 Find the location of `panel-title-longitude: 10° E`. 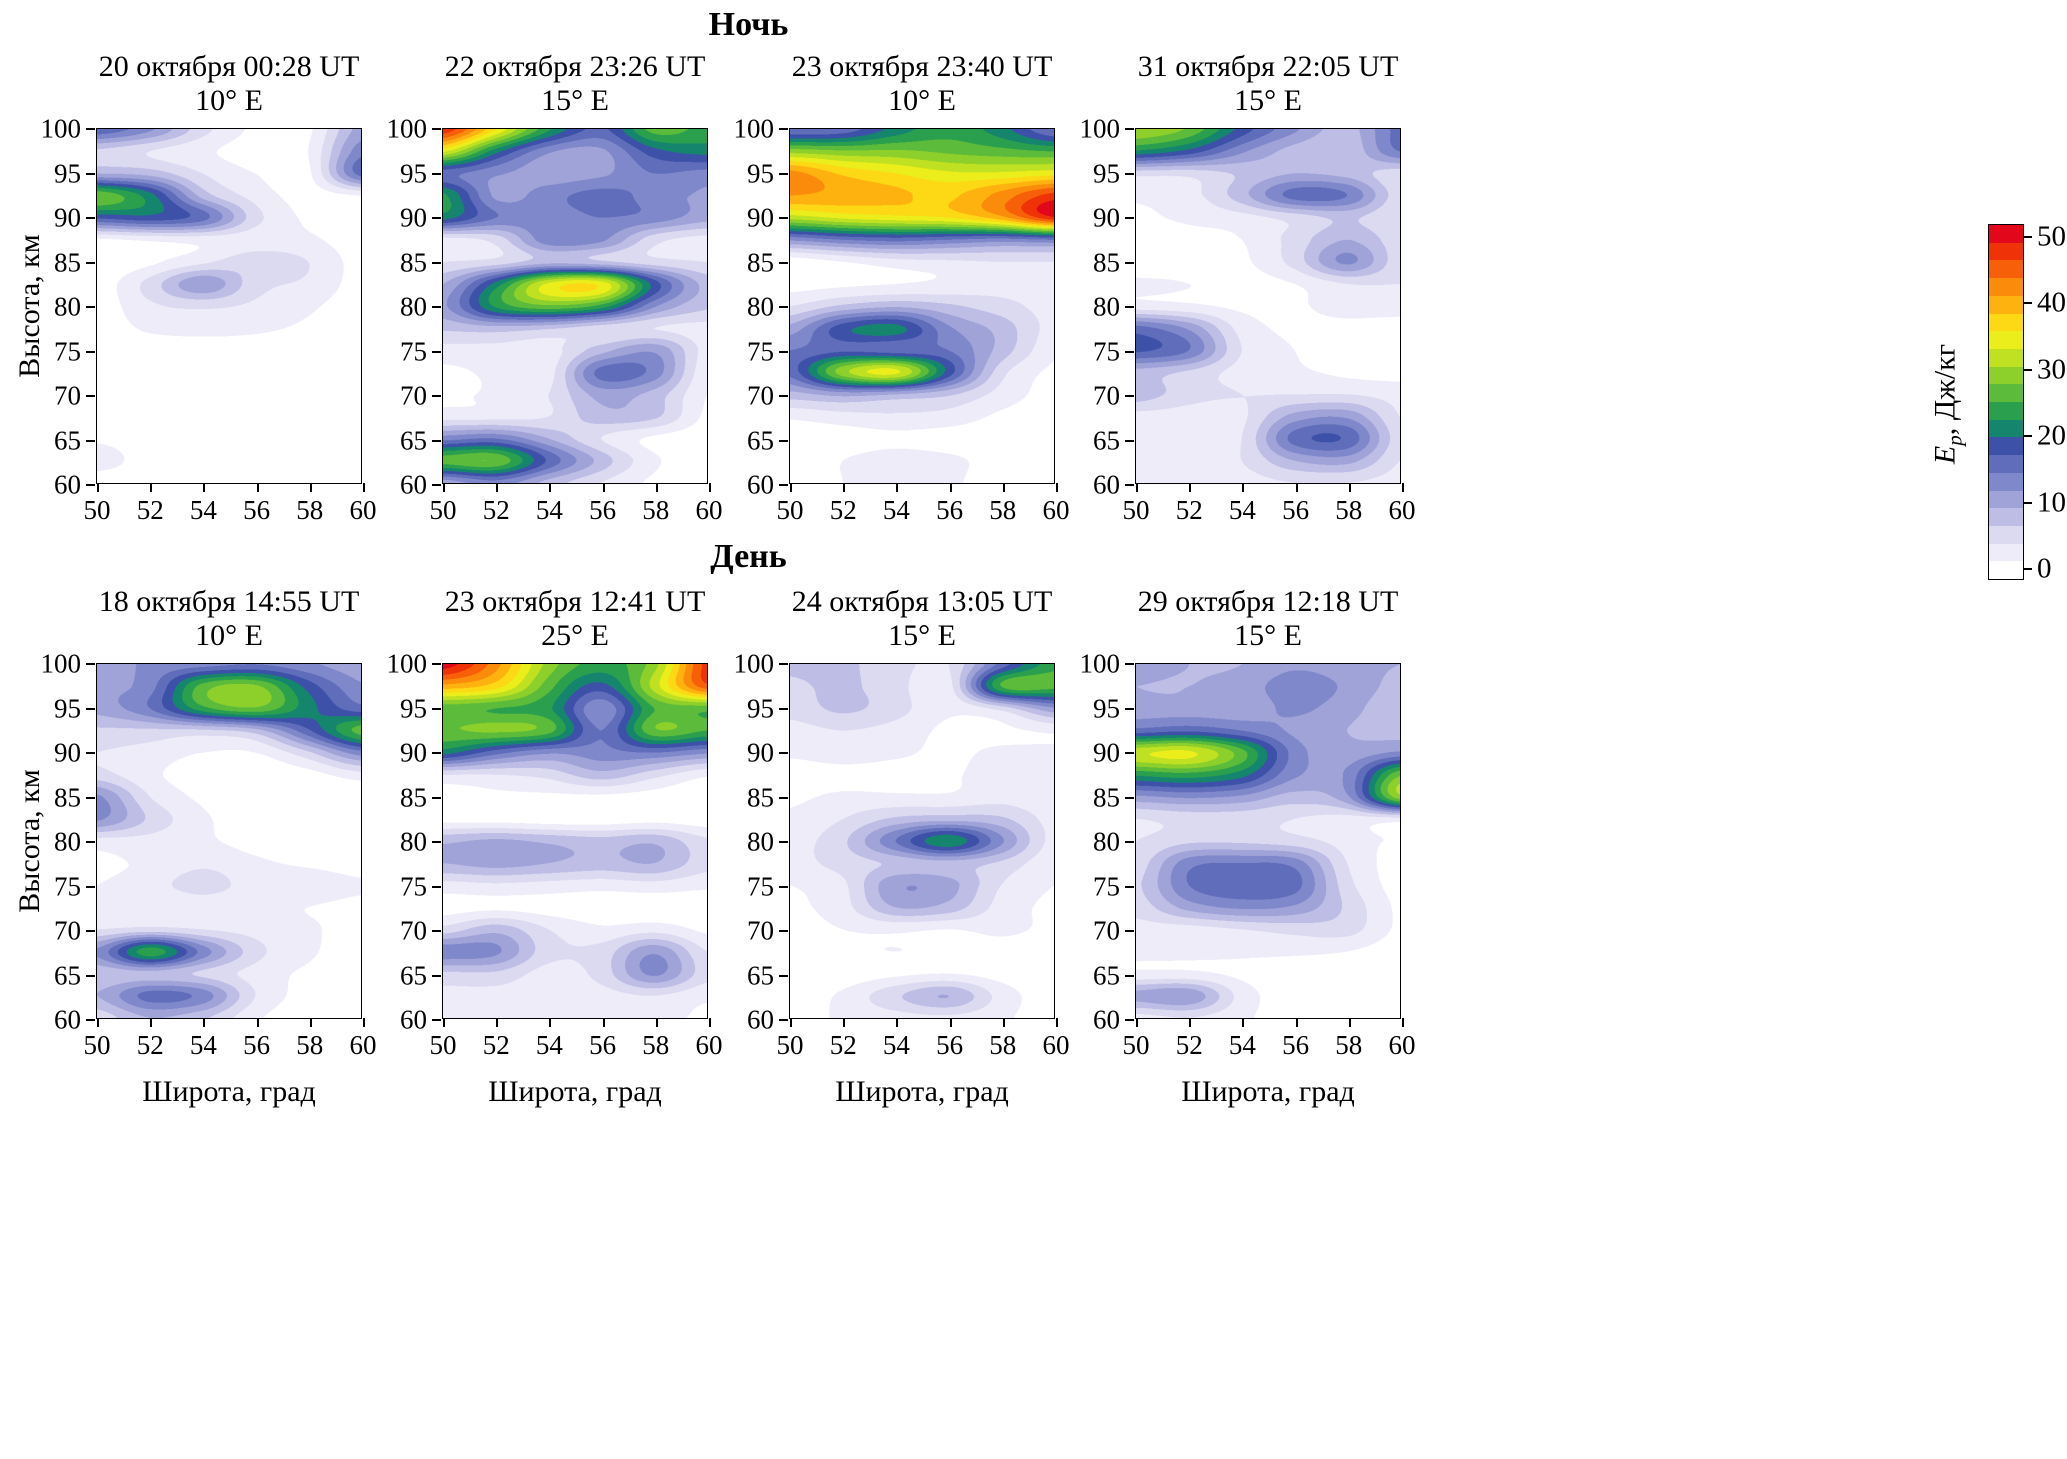

panel-title-longitude: 10° E is located at coordinates (229, 635).